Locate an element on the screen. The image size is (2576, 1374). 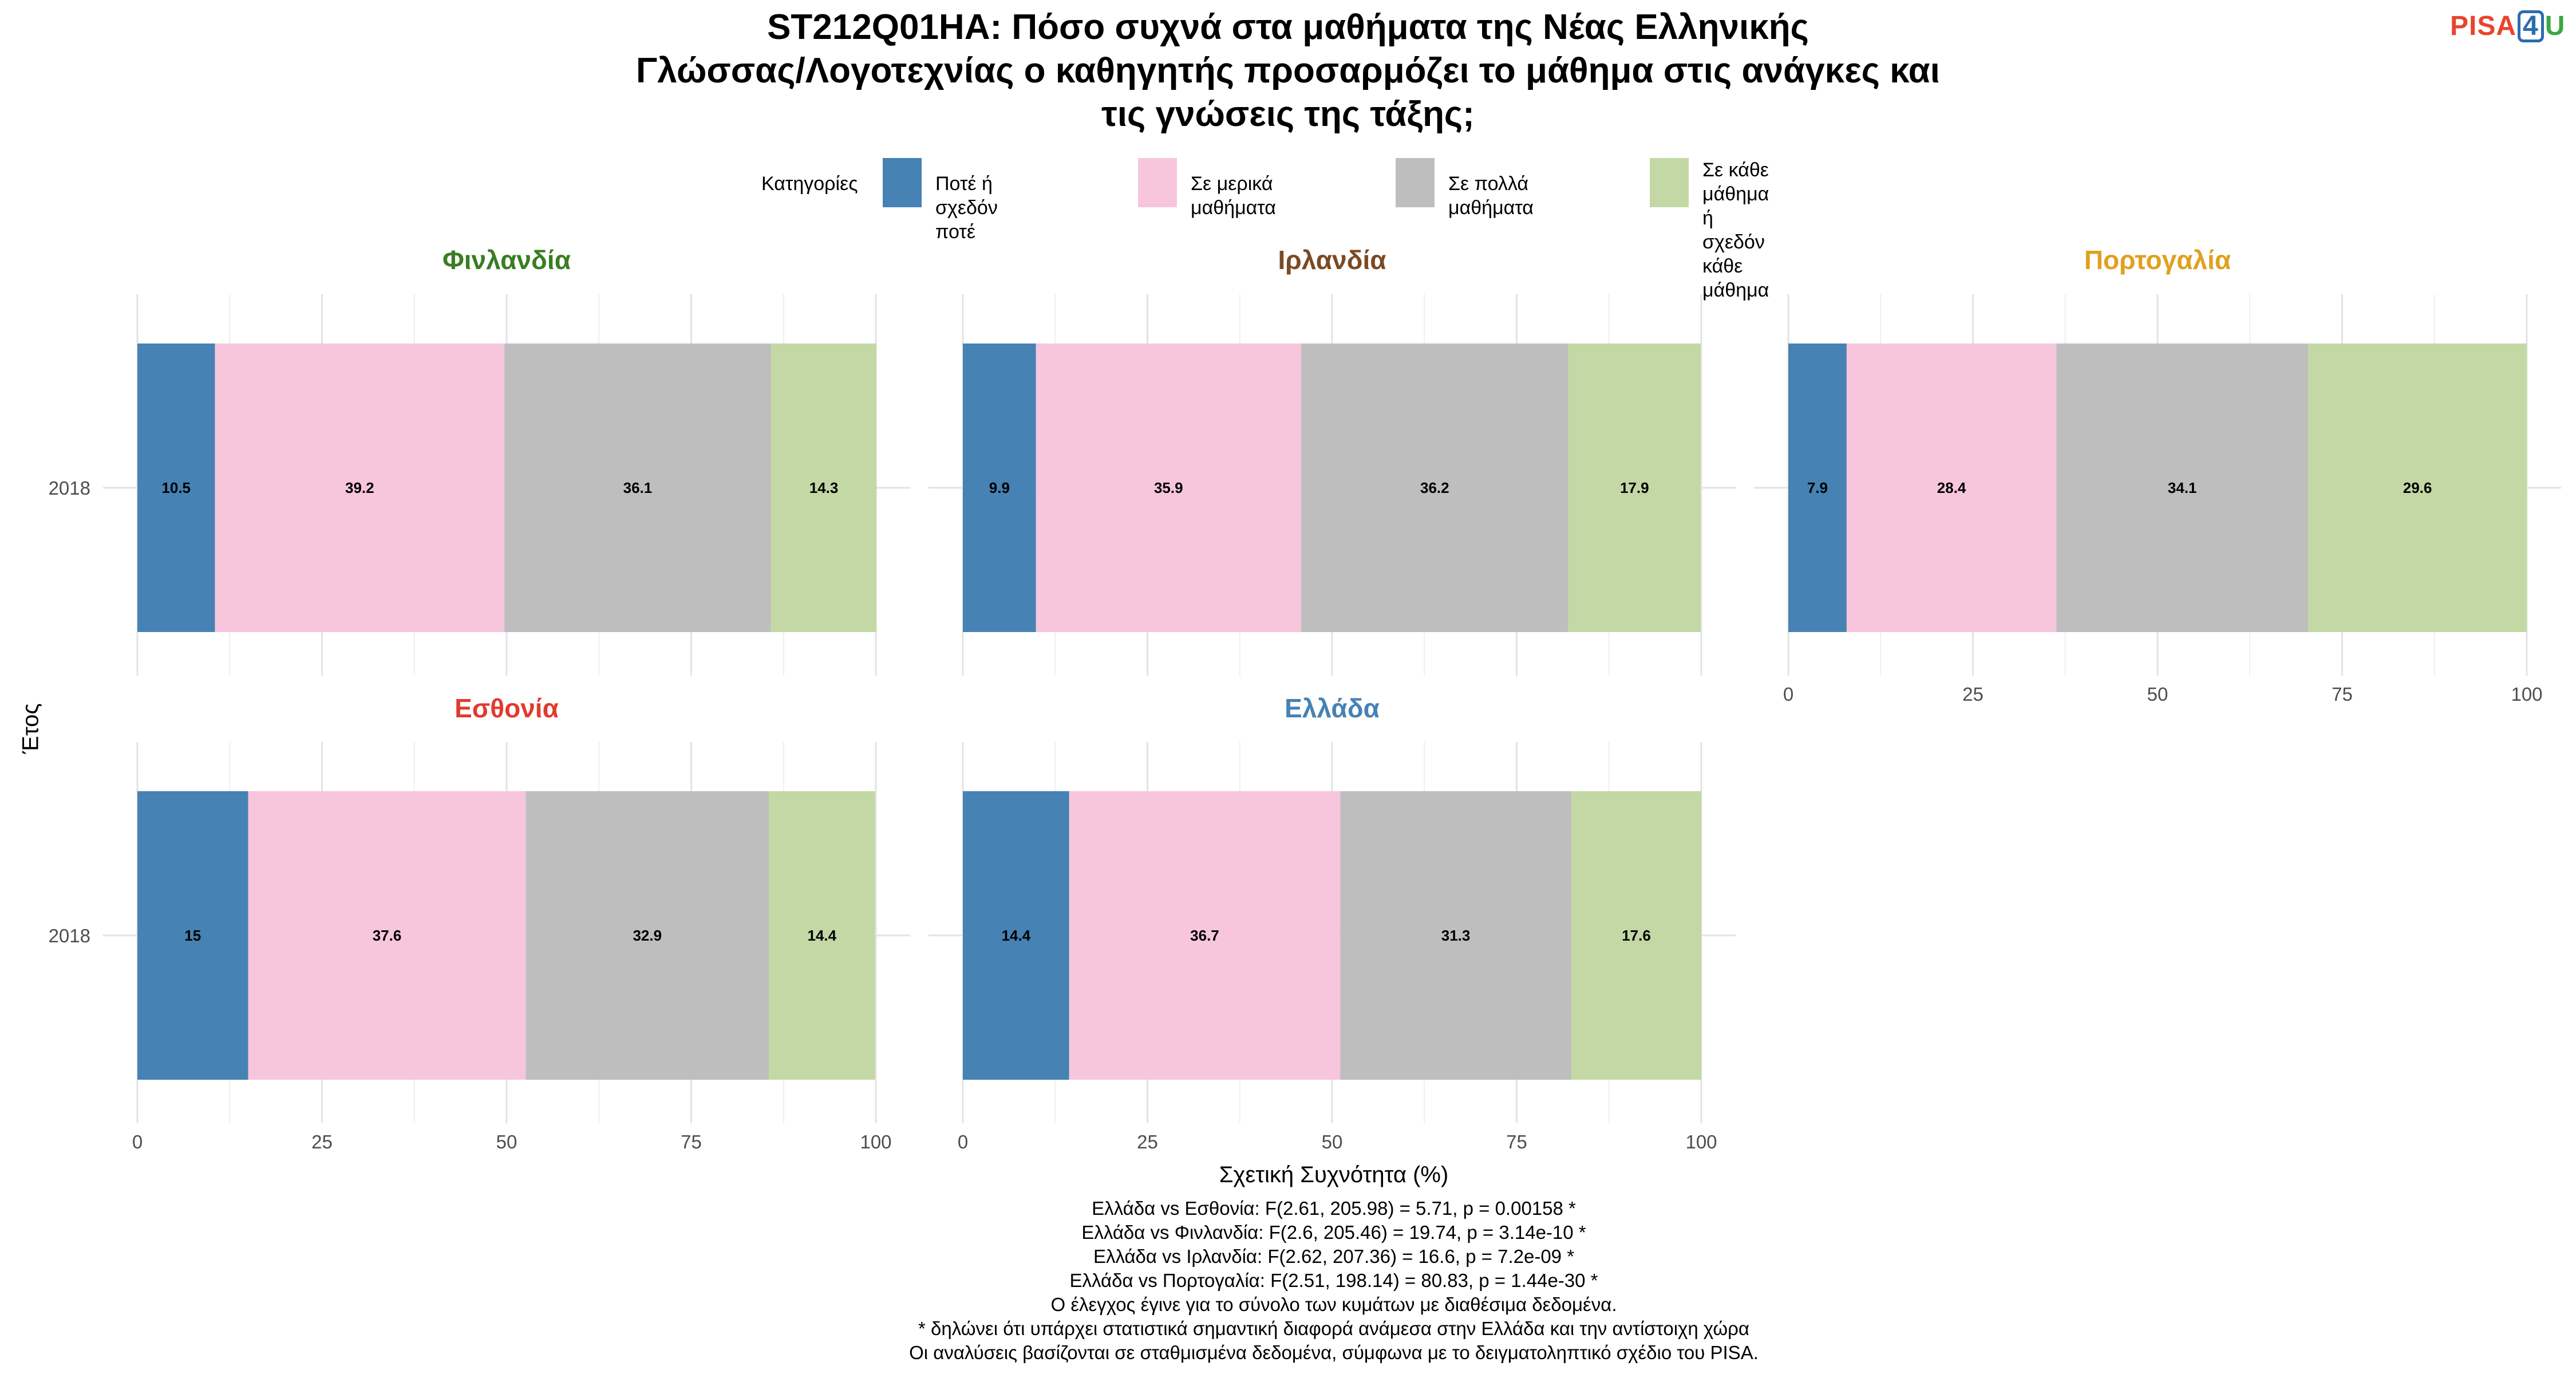
data-label: 36.7 is located at coordinates (1205, 935).